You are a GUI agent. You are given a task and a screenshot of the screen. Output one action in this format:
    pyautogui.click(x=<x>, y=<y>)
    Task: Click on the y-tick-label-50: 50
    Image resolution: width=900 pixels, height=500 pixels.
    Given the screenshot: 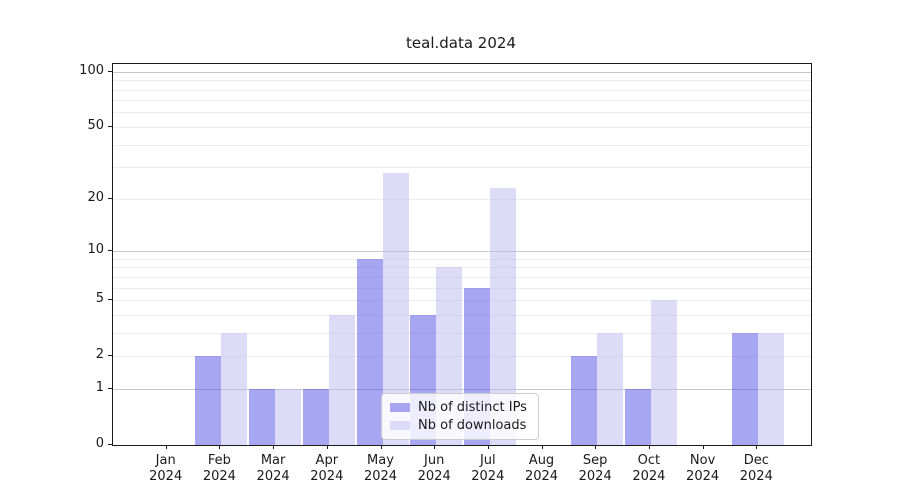 What is the action you would take?
    pyautogui.click(x=95, y=125)
    